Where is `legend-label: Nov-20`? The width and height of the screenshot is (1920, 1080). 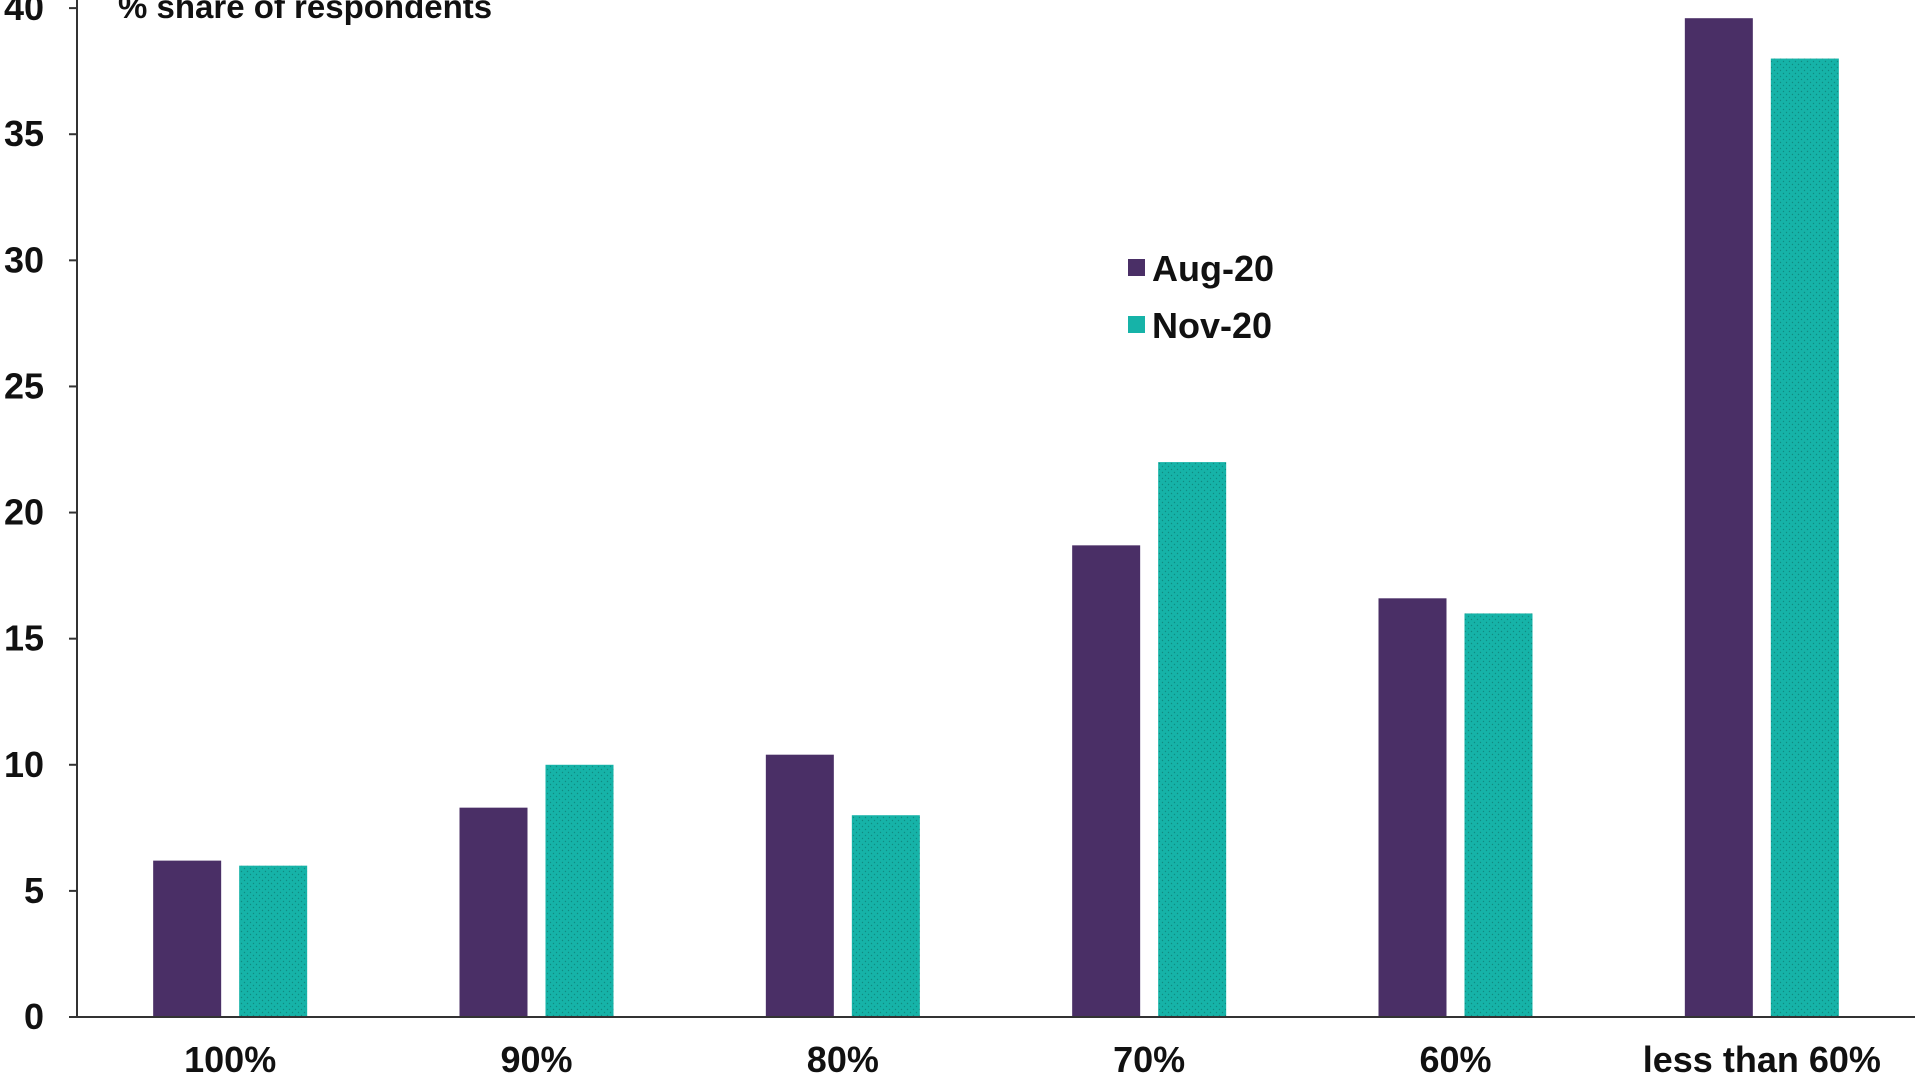
legend-label: Nov-20 is located at coordinates (1212, 325).